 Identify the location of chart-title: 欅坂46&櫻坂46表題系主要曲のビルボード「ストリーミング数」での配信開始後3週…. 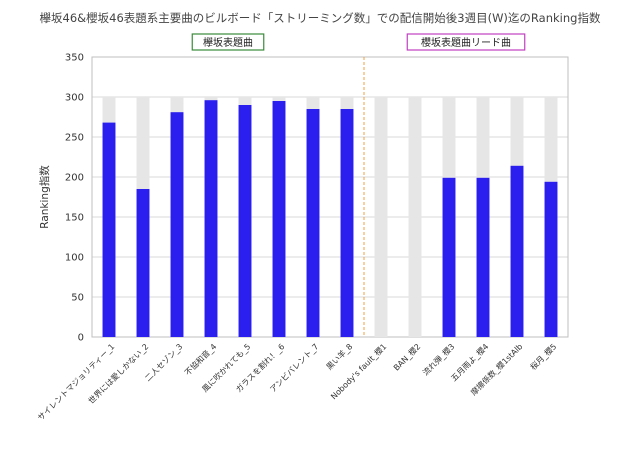
(320, 18).